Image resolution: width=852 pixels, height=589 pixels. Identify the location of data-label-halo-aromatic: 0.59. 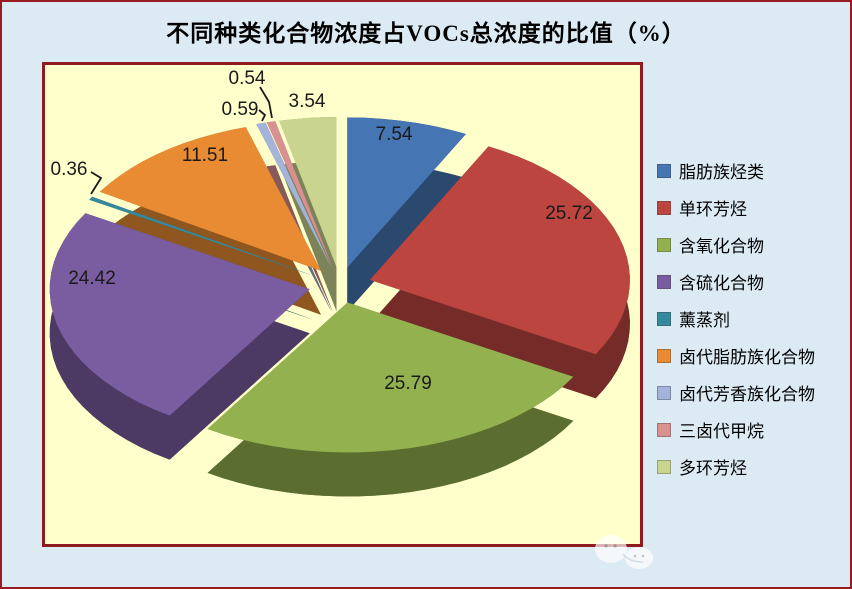
(240, 109).